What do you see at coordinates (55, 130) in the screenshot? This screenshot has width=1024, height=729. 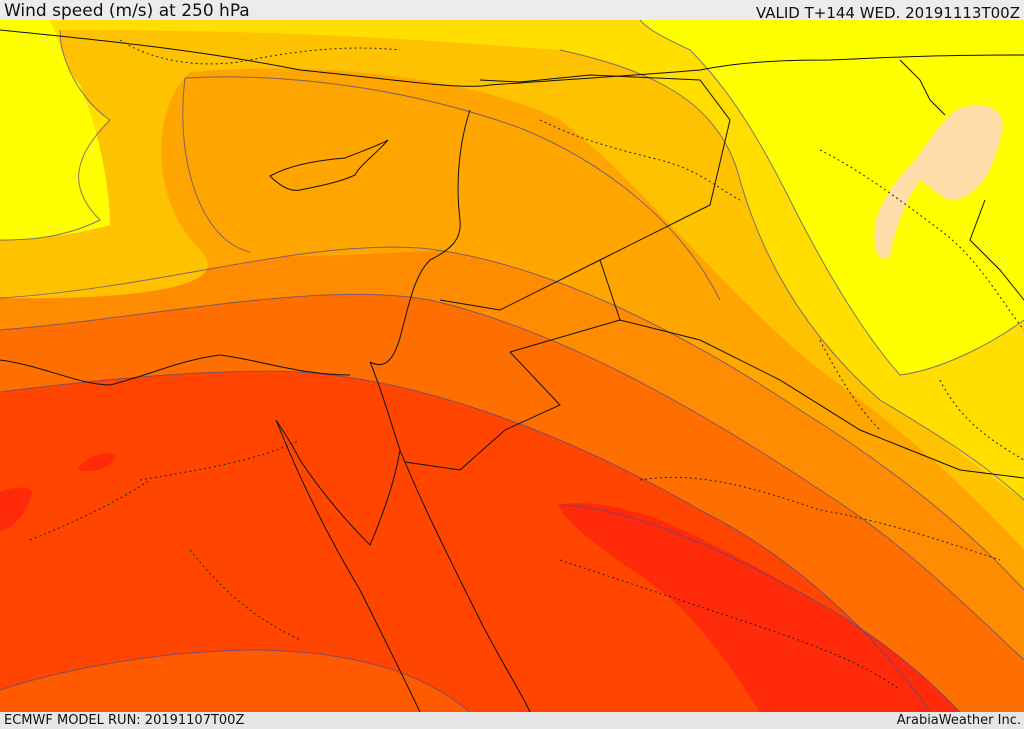 I see `band-yellow-west` at bounding box center [55, 130].